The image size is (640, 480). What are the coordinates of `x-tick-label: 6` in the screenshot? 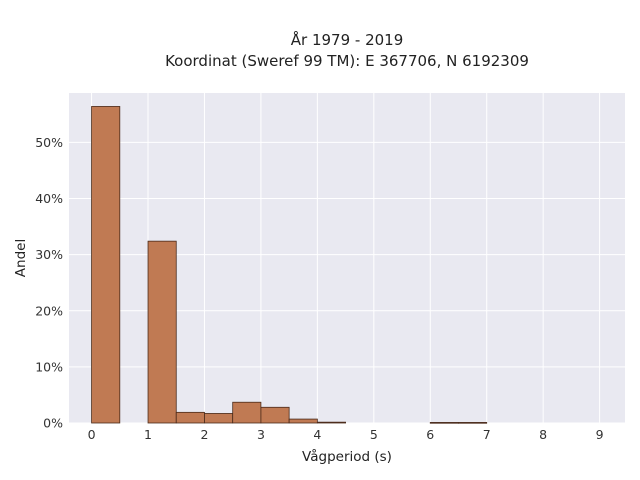 It's located at (430, 434).